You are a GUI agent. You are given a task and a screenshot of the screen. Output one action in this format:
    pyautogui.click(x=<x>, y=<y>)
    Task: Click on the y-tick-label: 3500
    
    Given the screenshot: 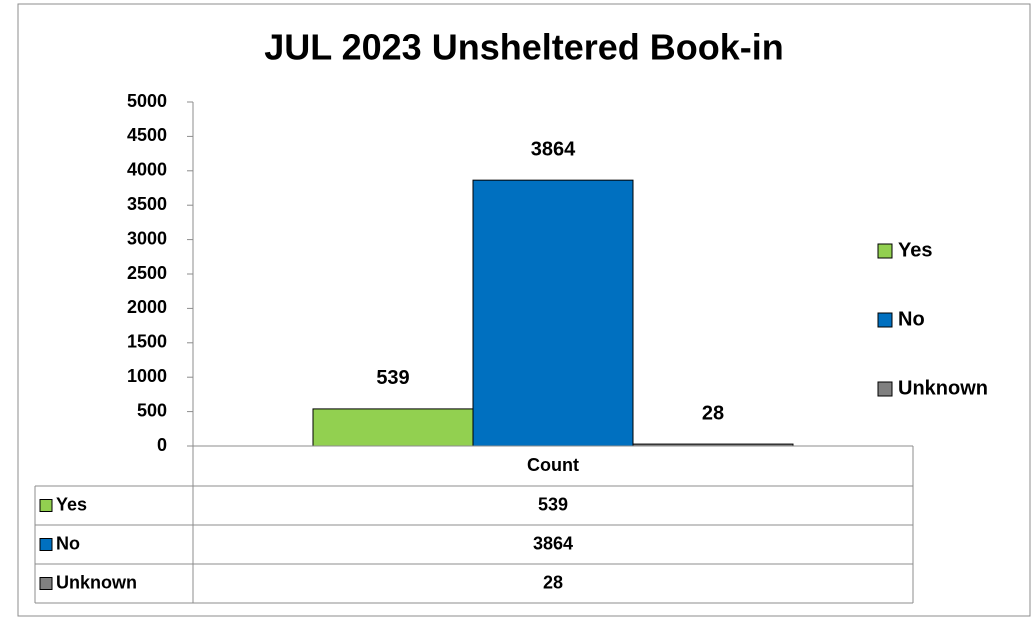 What is the action you would take?
    pyautogui.click(x=147, y=204)
    